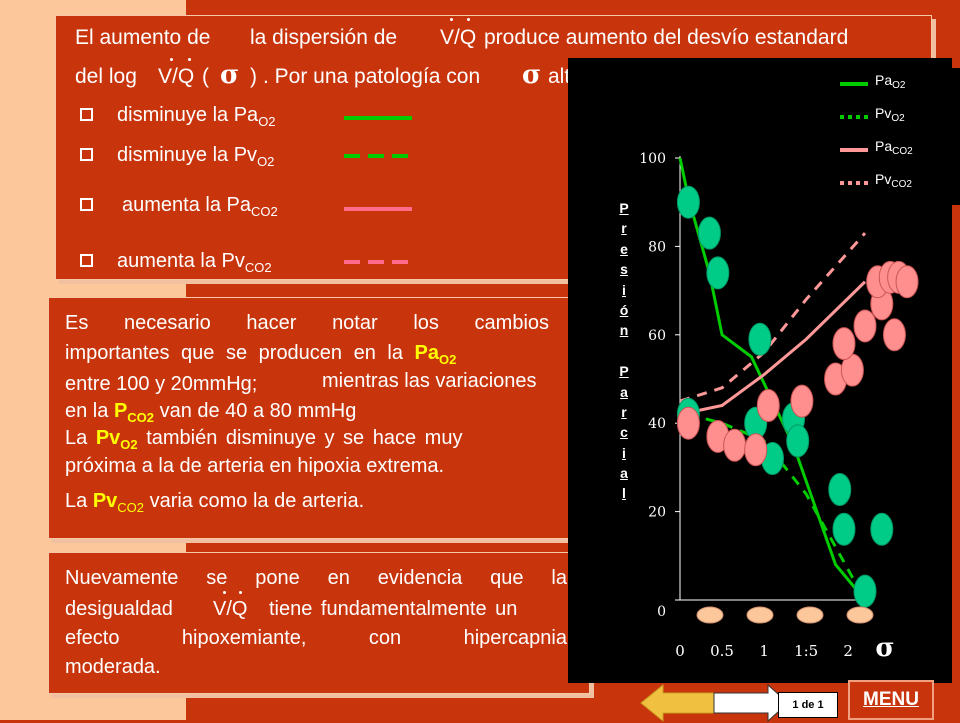 This screenshot has width=960, height=723. I want to click on legend-label-1: PvO2, so click(890, 114).